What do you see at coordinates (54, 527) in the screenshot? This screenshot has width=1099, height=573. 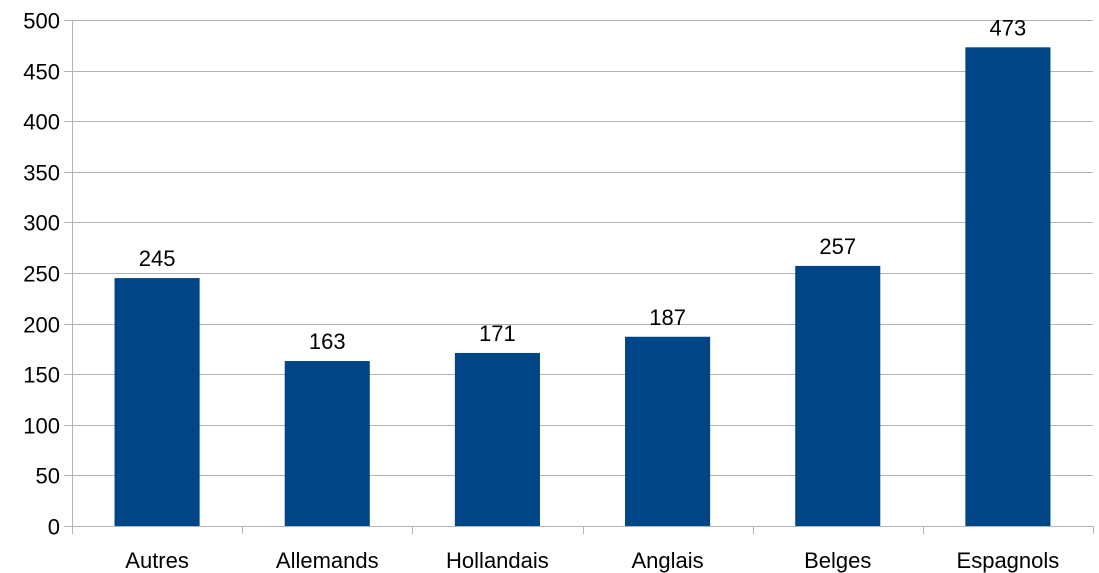 I see `y-tick-label: 0` at bounding box center [54, 527].